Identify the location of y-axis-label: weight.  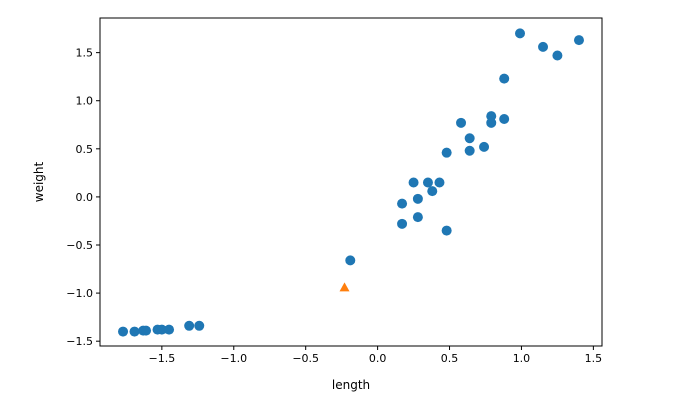
(39, 181).